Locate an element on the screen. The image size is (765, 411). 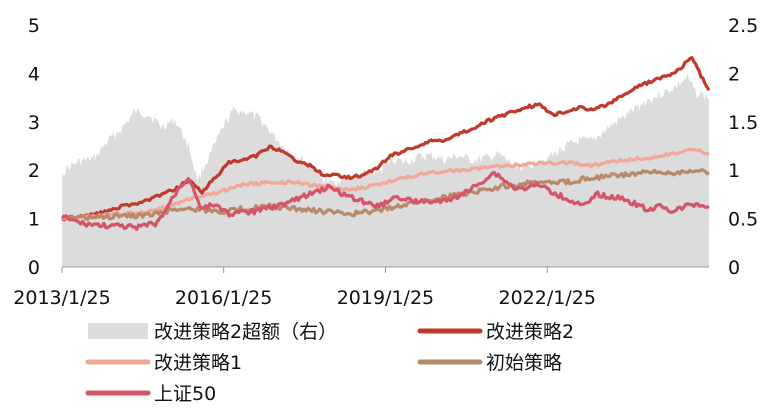
legend-label: 改进策略1 is located at coordinates (198, 363).